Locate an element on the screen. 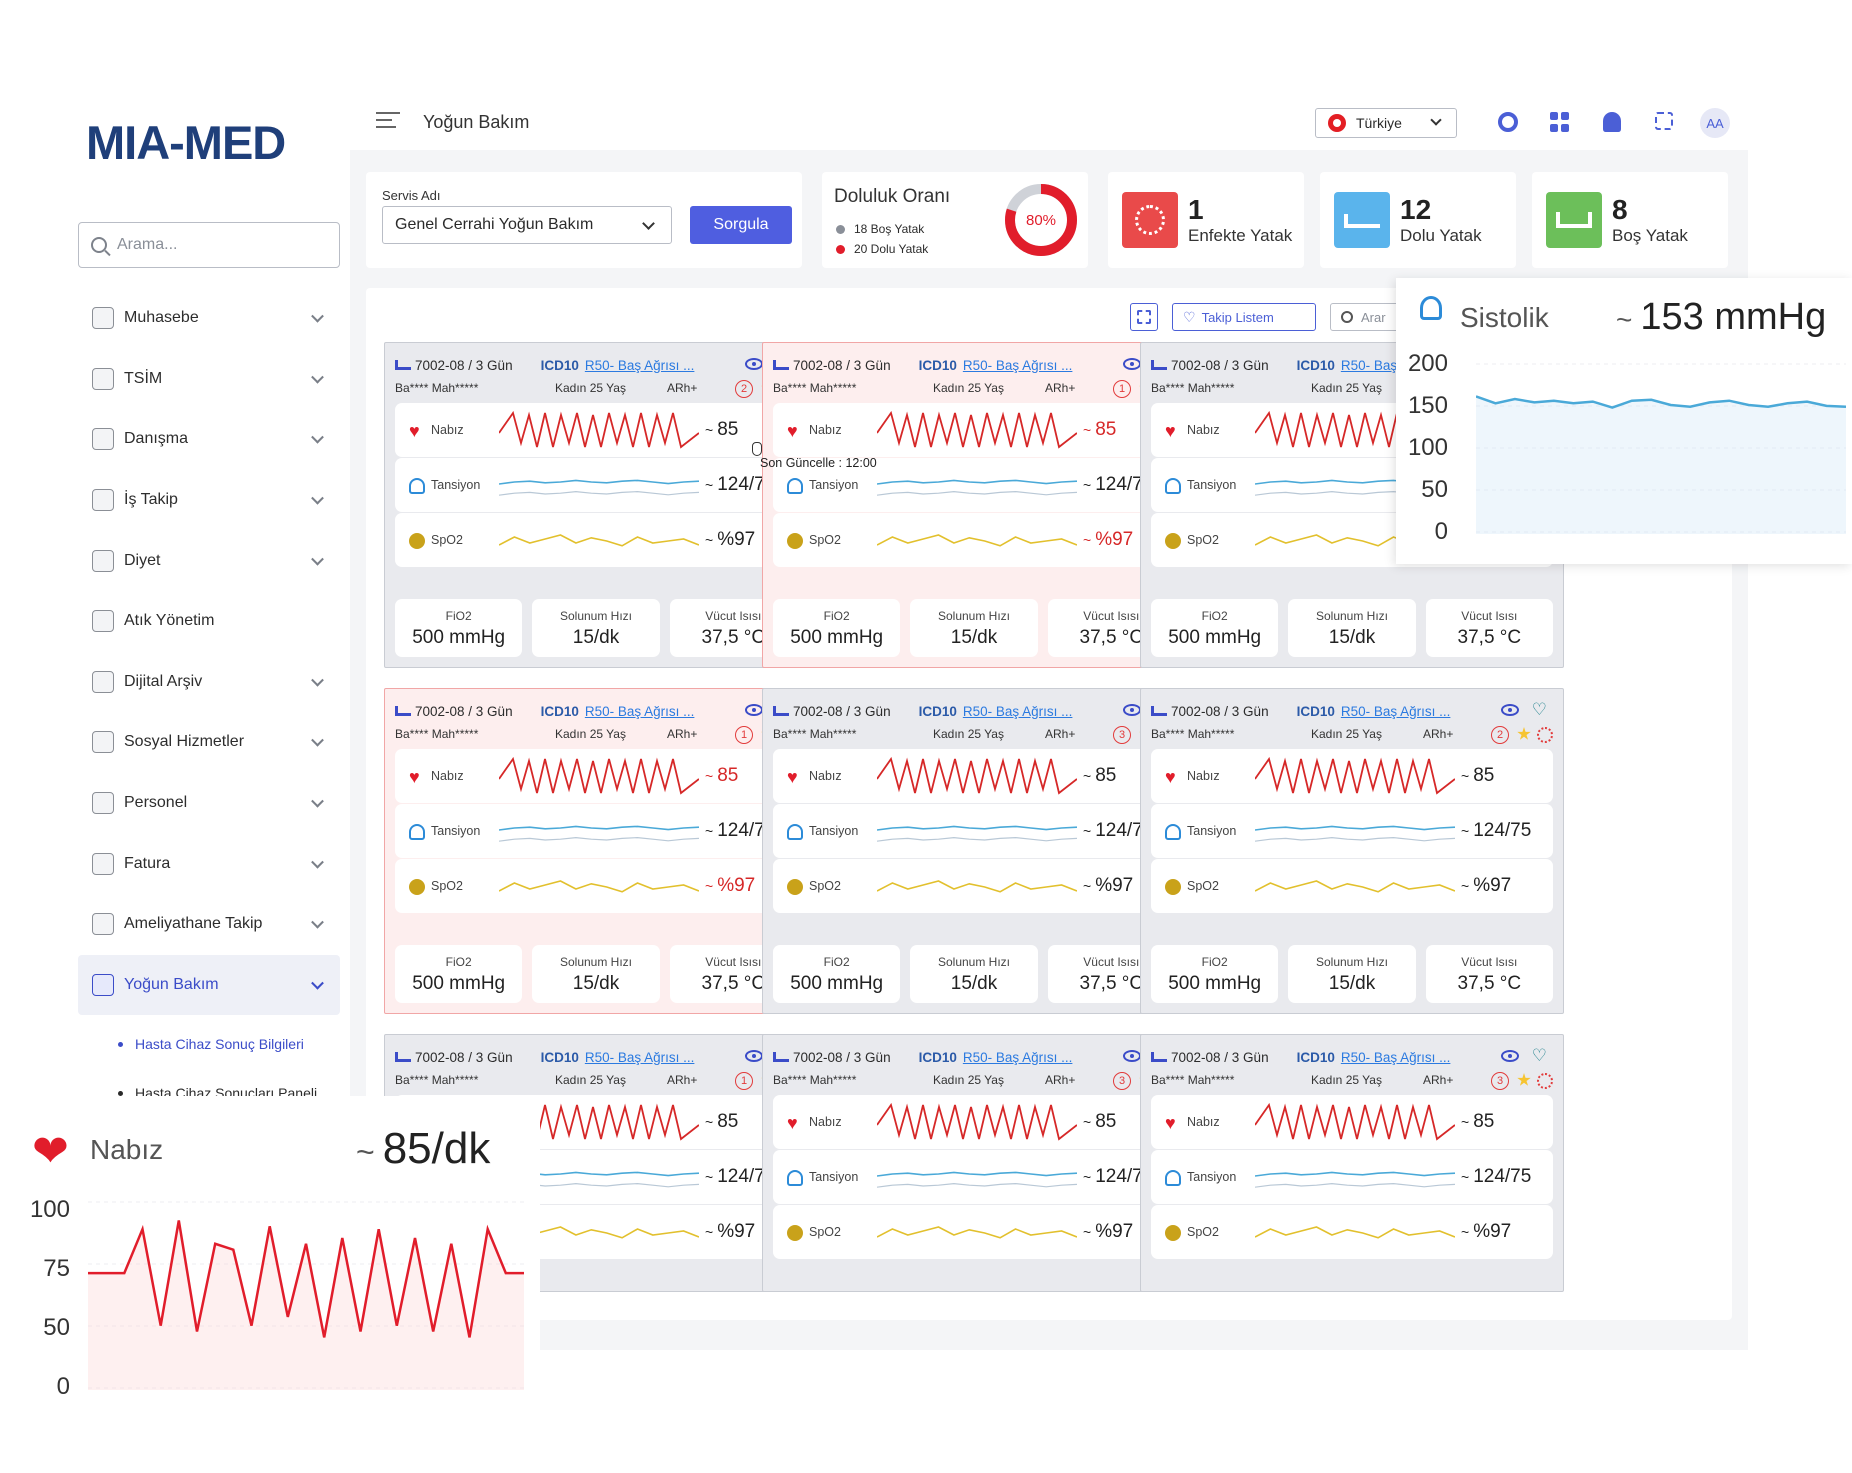 This screenshot has width=1852, height=1473. sidebar-item-reception: Danışma is located at coordinates (209, 439).